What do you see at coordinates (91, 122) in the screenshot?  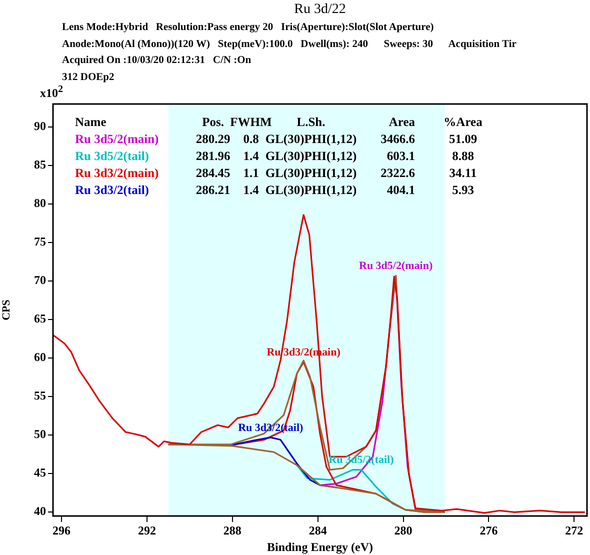 I see `annotation: Name` at bounding box center [91, 122].